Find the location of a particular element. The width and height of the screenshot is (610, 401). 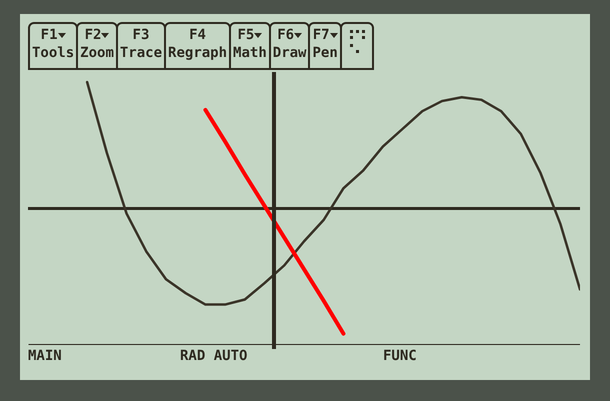

text: F2 is located at coordinates (93, 35).